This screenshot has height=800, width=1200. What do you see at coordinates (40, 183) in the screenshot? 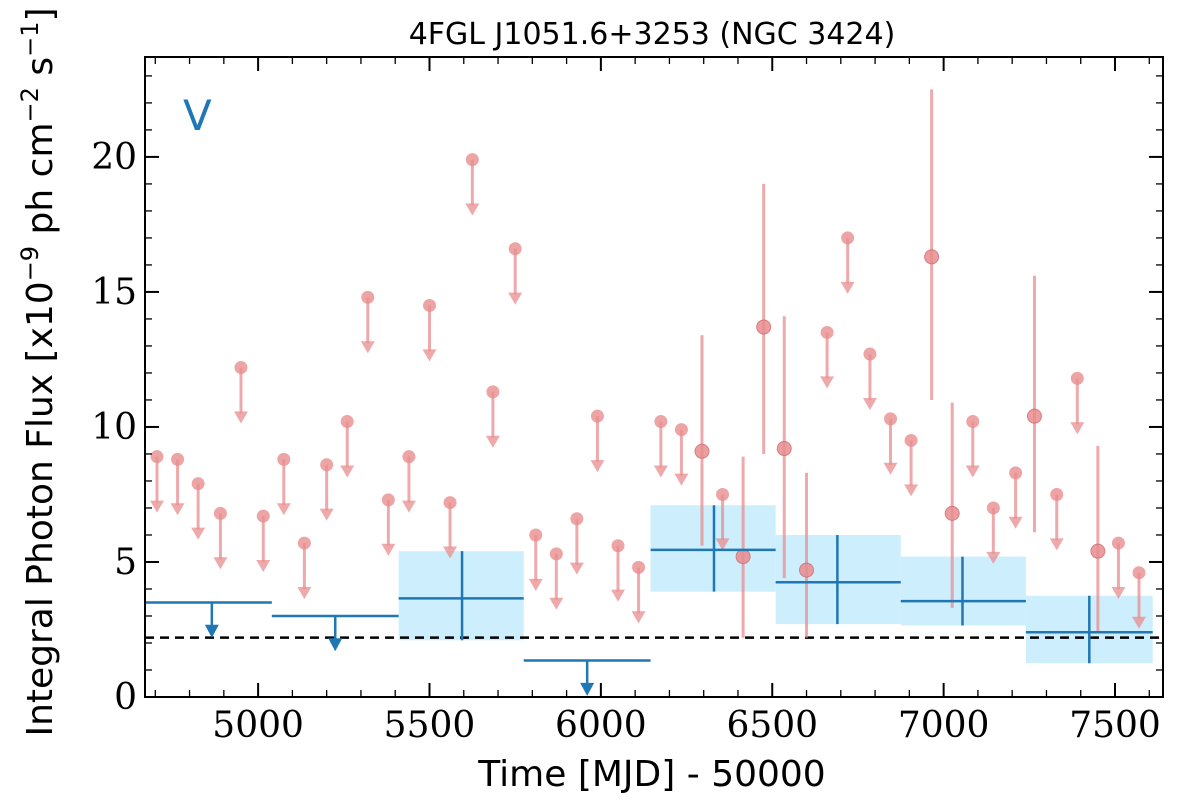
I see `y-axis-title-mid: ph cm` at bounding box center [40, 183].